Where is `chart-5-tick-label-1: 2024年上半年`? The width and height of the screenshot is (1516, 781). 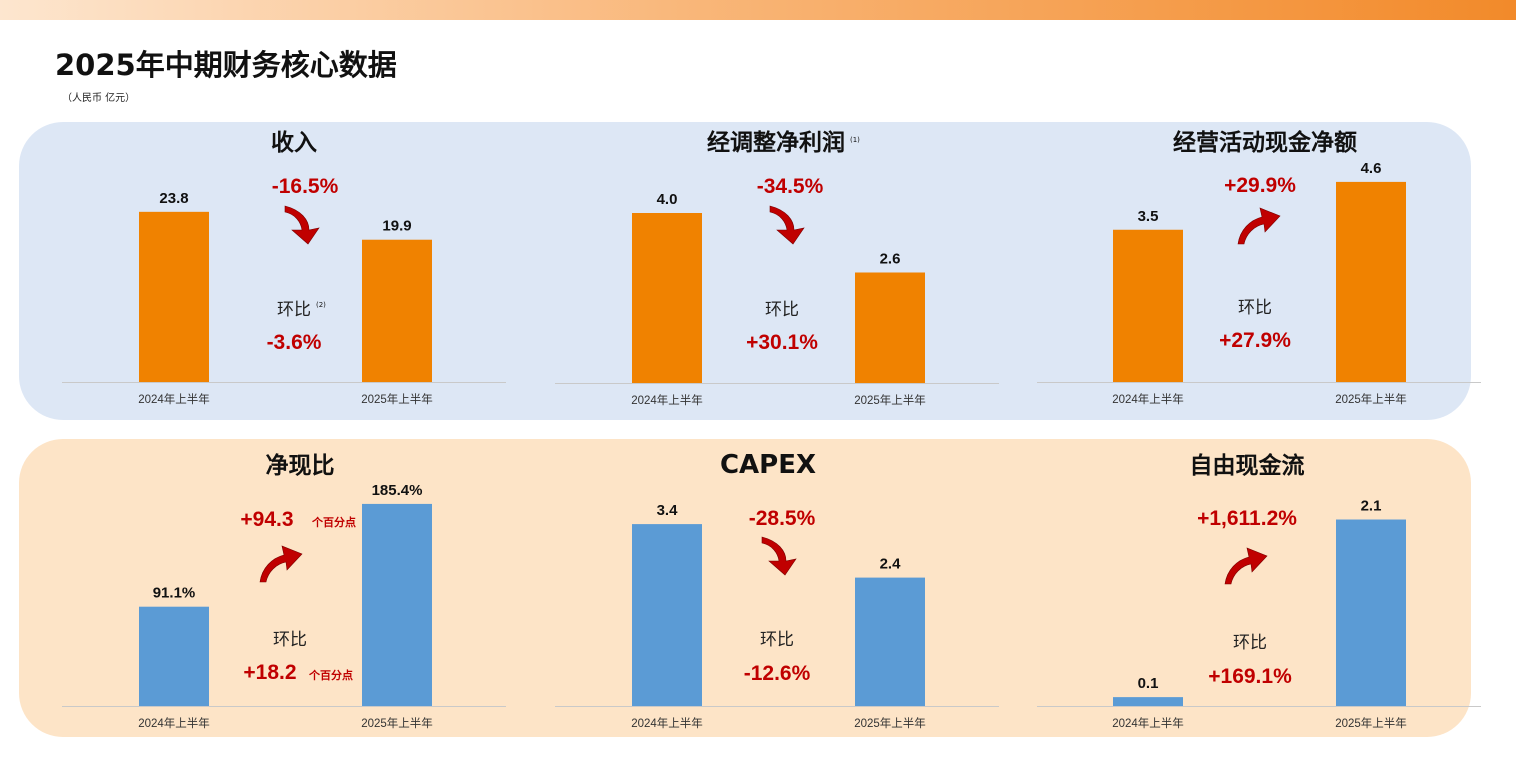
chart-5-tick-label-1: 2024年上半年 is located at coordinates (667, 723).